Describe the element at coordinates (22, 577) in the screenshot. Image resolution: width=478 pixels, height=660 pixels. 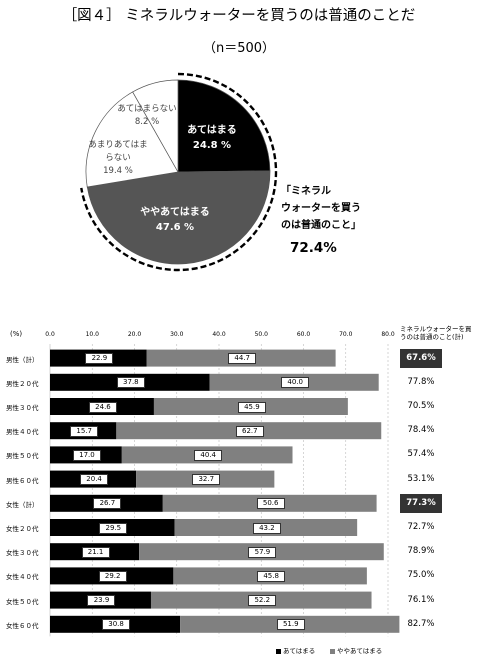
I see `category-label: 女性４０代` at that location.